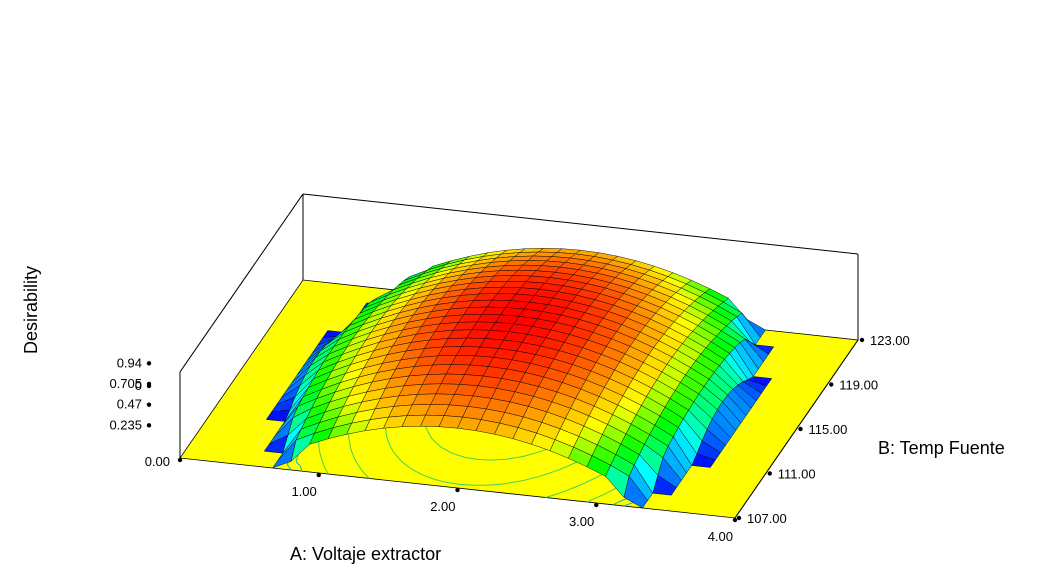 Image resolution: width=1058 pixels, height=570 pixels. I want to click on y-axis-title: B: Temp Fuente, so click(941, 448).